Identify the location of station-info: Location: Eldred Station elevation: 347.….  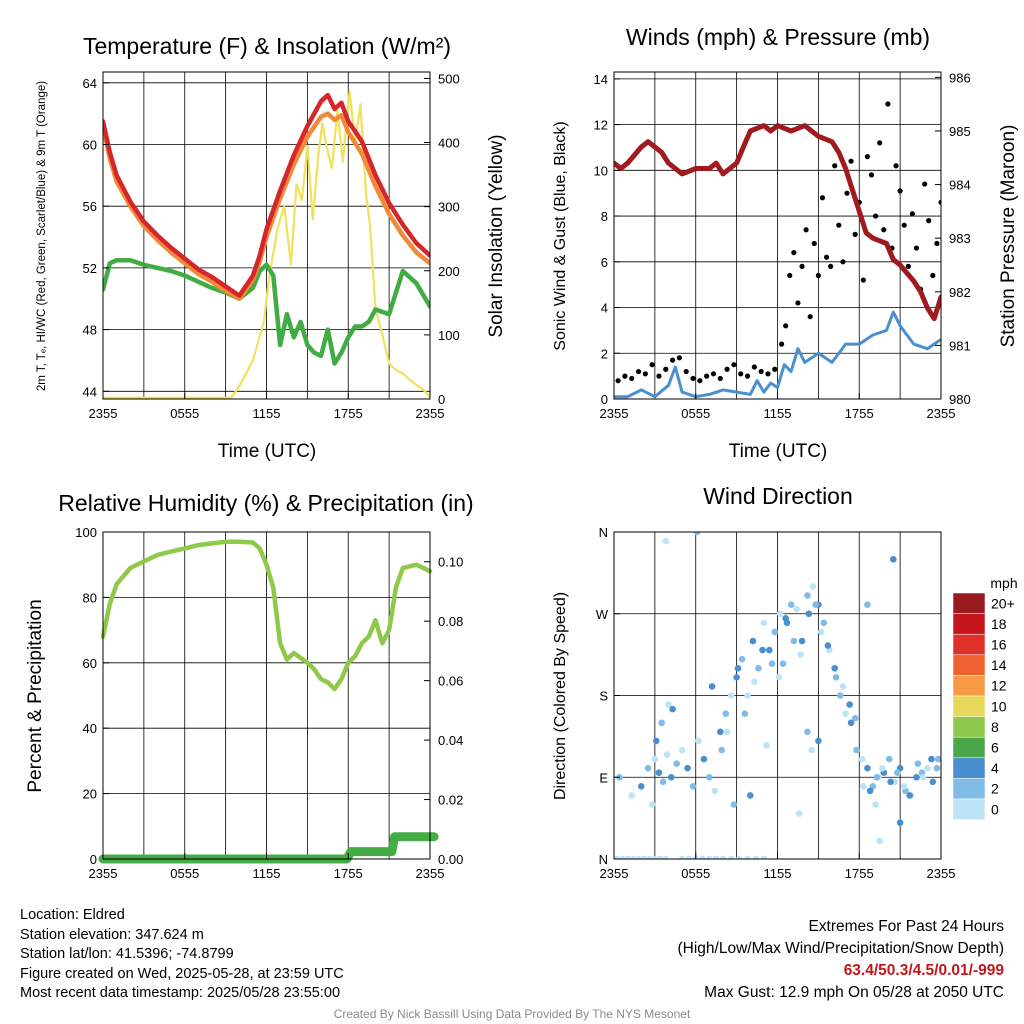
(182, 955).